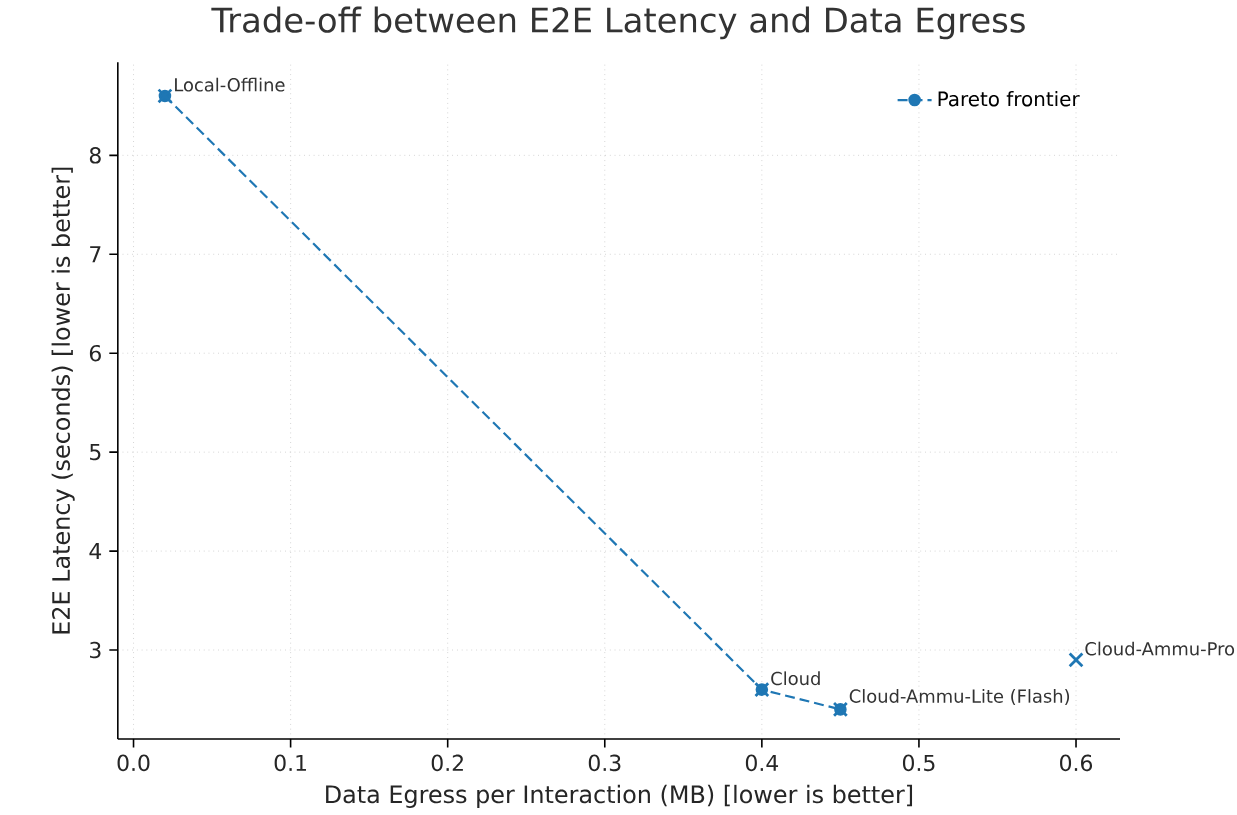 The image size is (1237, 815). Describe the element at coordinates (95, 254) in the screenshot. I see `y-tick-label: 7` at that location.